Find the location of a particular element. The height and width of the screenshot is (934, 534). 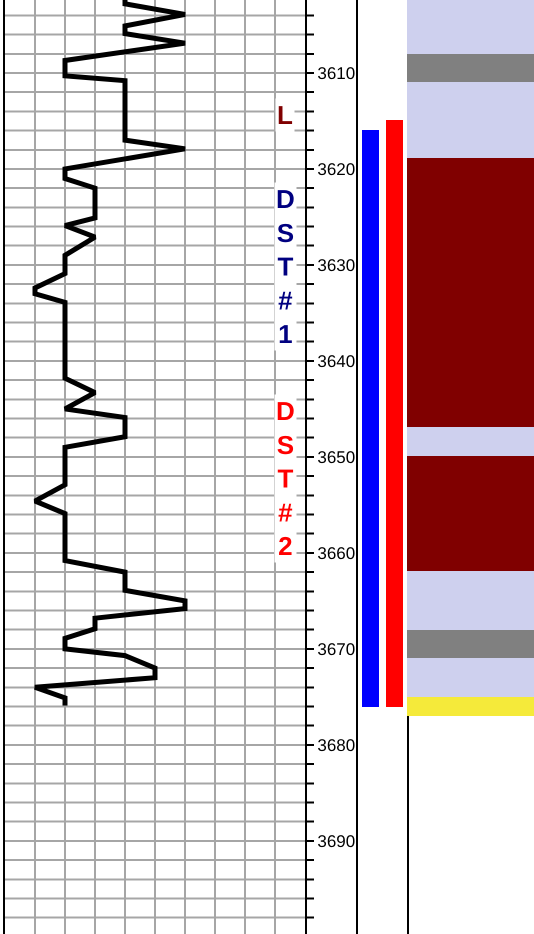

y-tick-label: 3640 is located at coordinates (336, 361).